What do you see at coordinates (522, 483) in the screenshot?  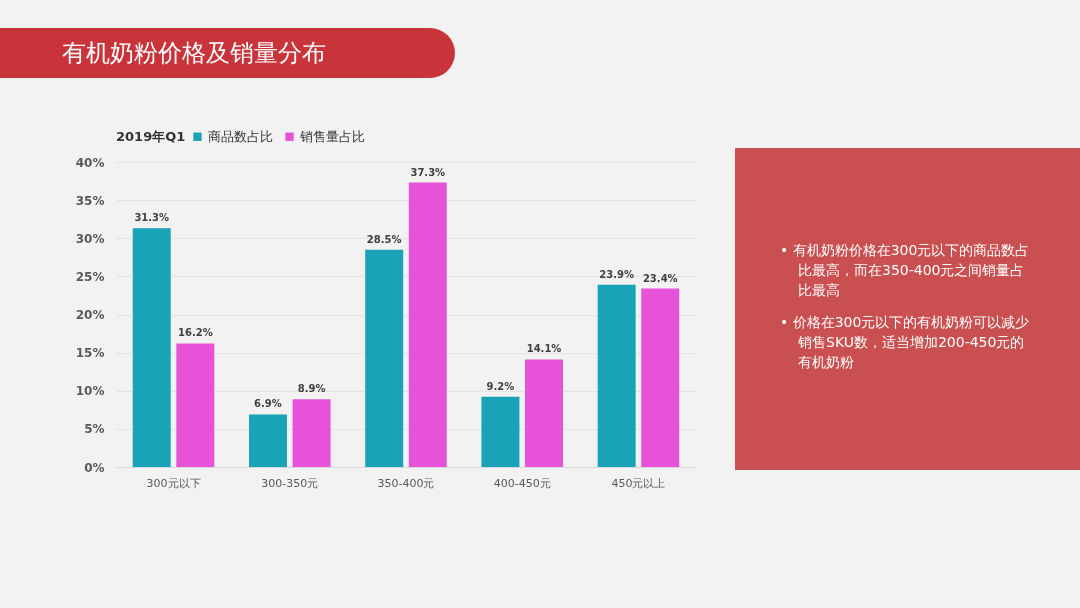 I see `x-tick-label: 400-450元` at bounding box center [522, 483].